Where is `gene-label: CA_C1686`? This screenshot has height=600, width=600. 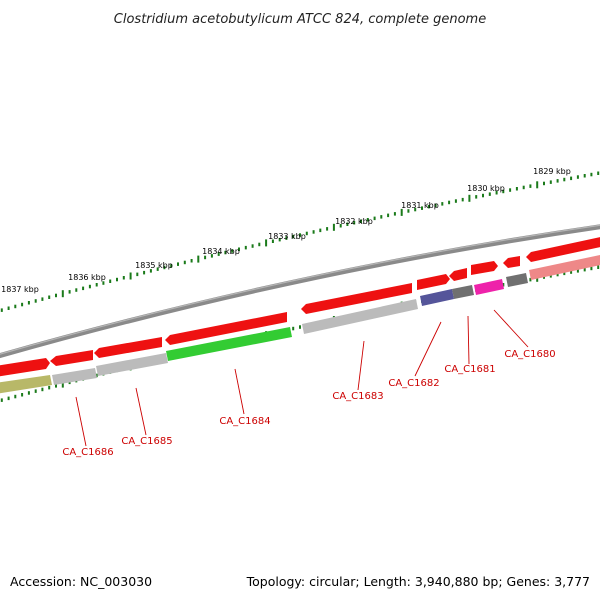 gene-label: CA_C1686 is located at coordinates (87, 452).